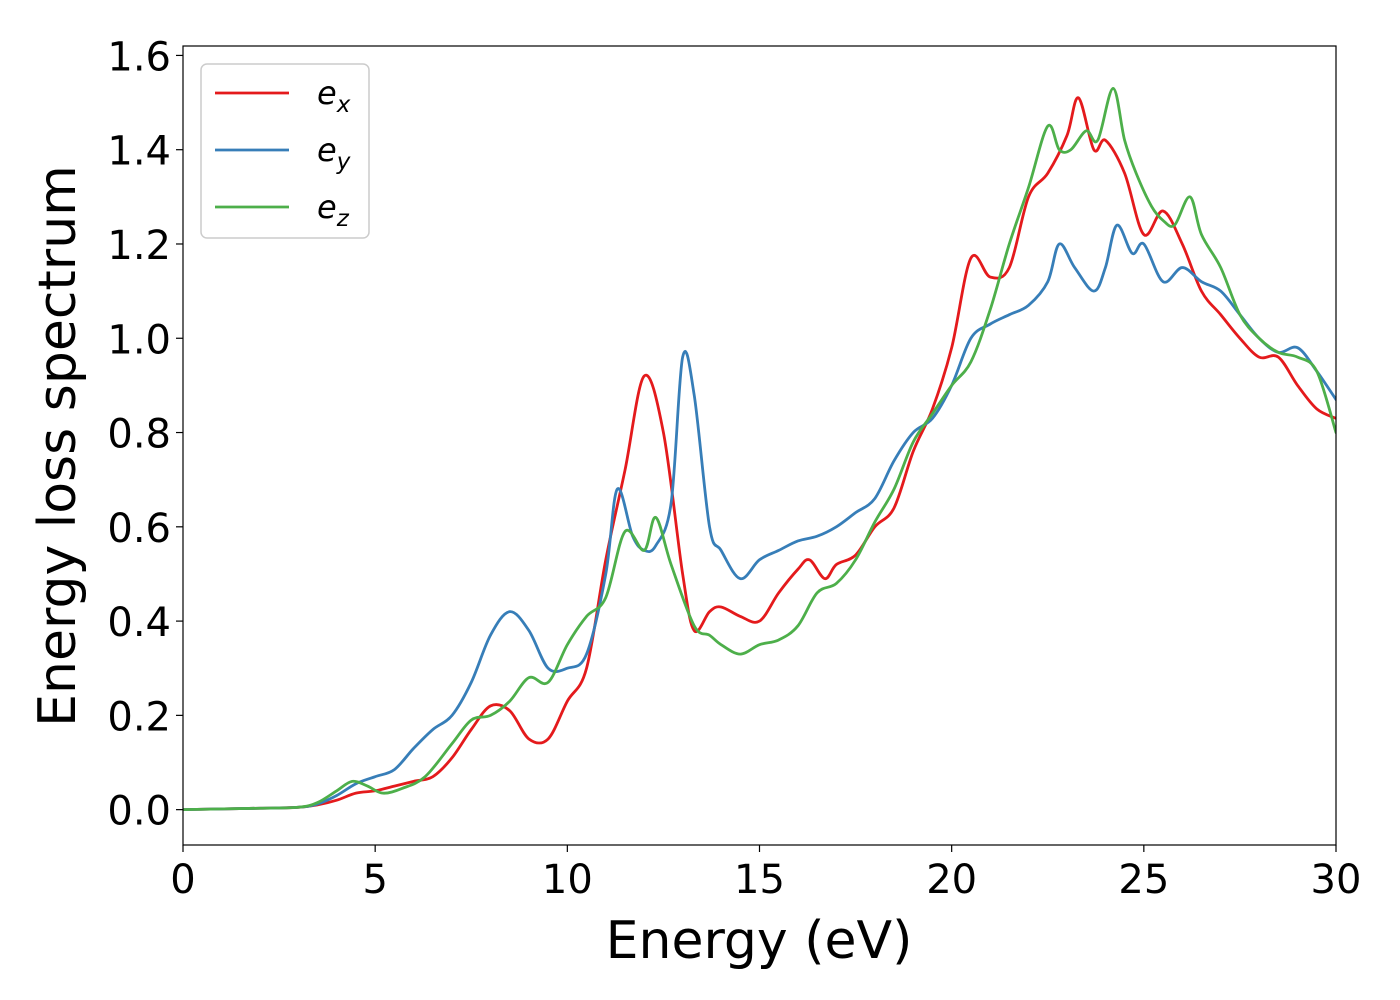  What do you see at coordinates (139, 812) in the screenshot?
I see `y-tick-label: 0.0` at bounding box center [139, 812].